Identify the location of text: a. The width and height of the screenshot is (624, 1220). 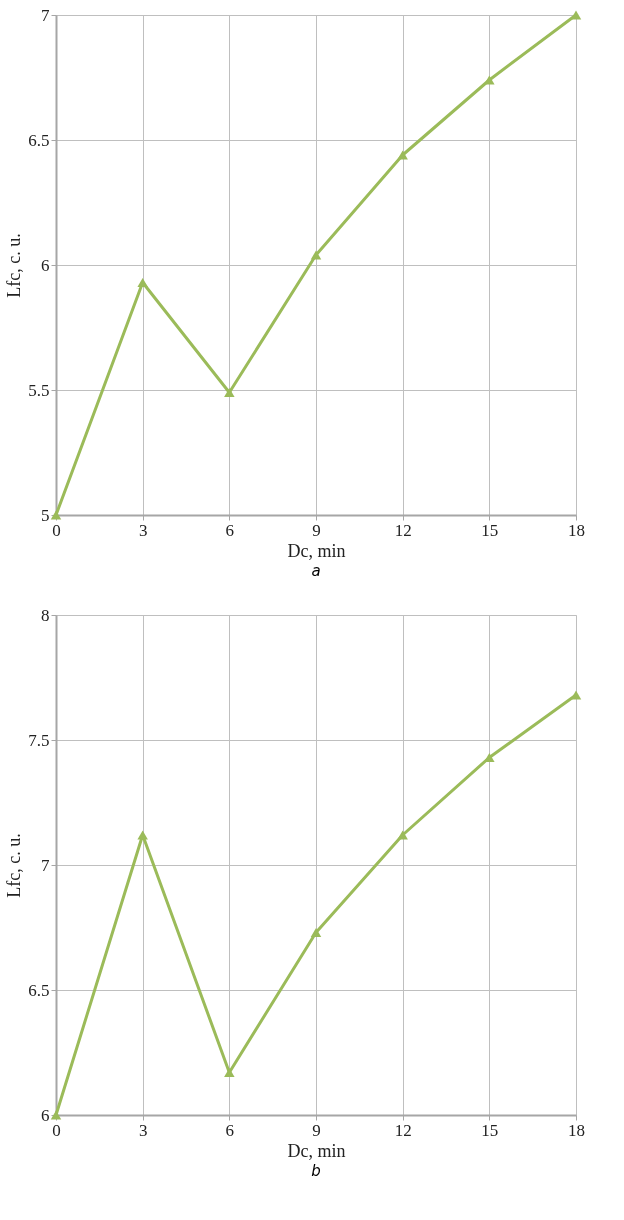
(316, 571).